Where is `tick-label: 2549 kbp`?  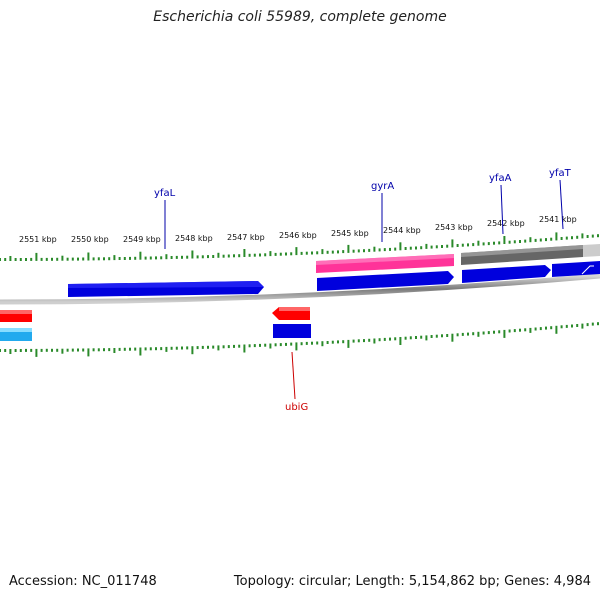 tick-label: 2549 kbp is located at coordinates (142, 239).